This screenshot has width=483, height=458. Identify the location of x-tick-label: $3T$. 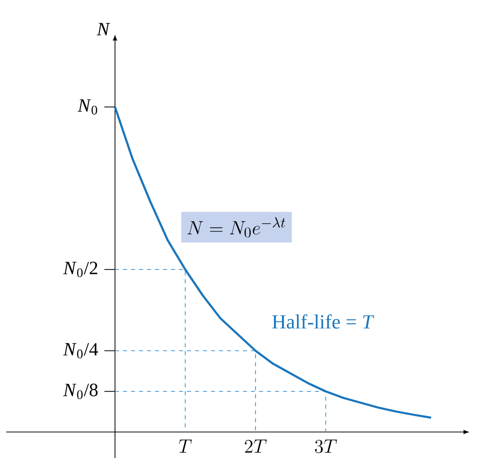
(326, 446).